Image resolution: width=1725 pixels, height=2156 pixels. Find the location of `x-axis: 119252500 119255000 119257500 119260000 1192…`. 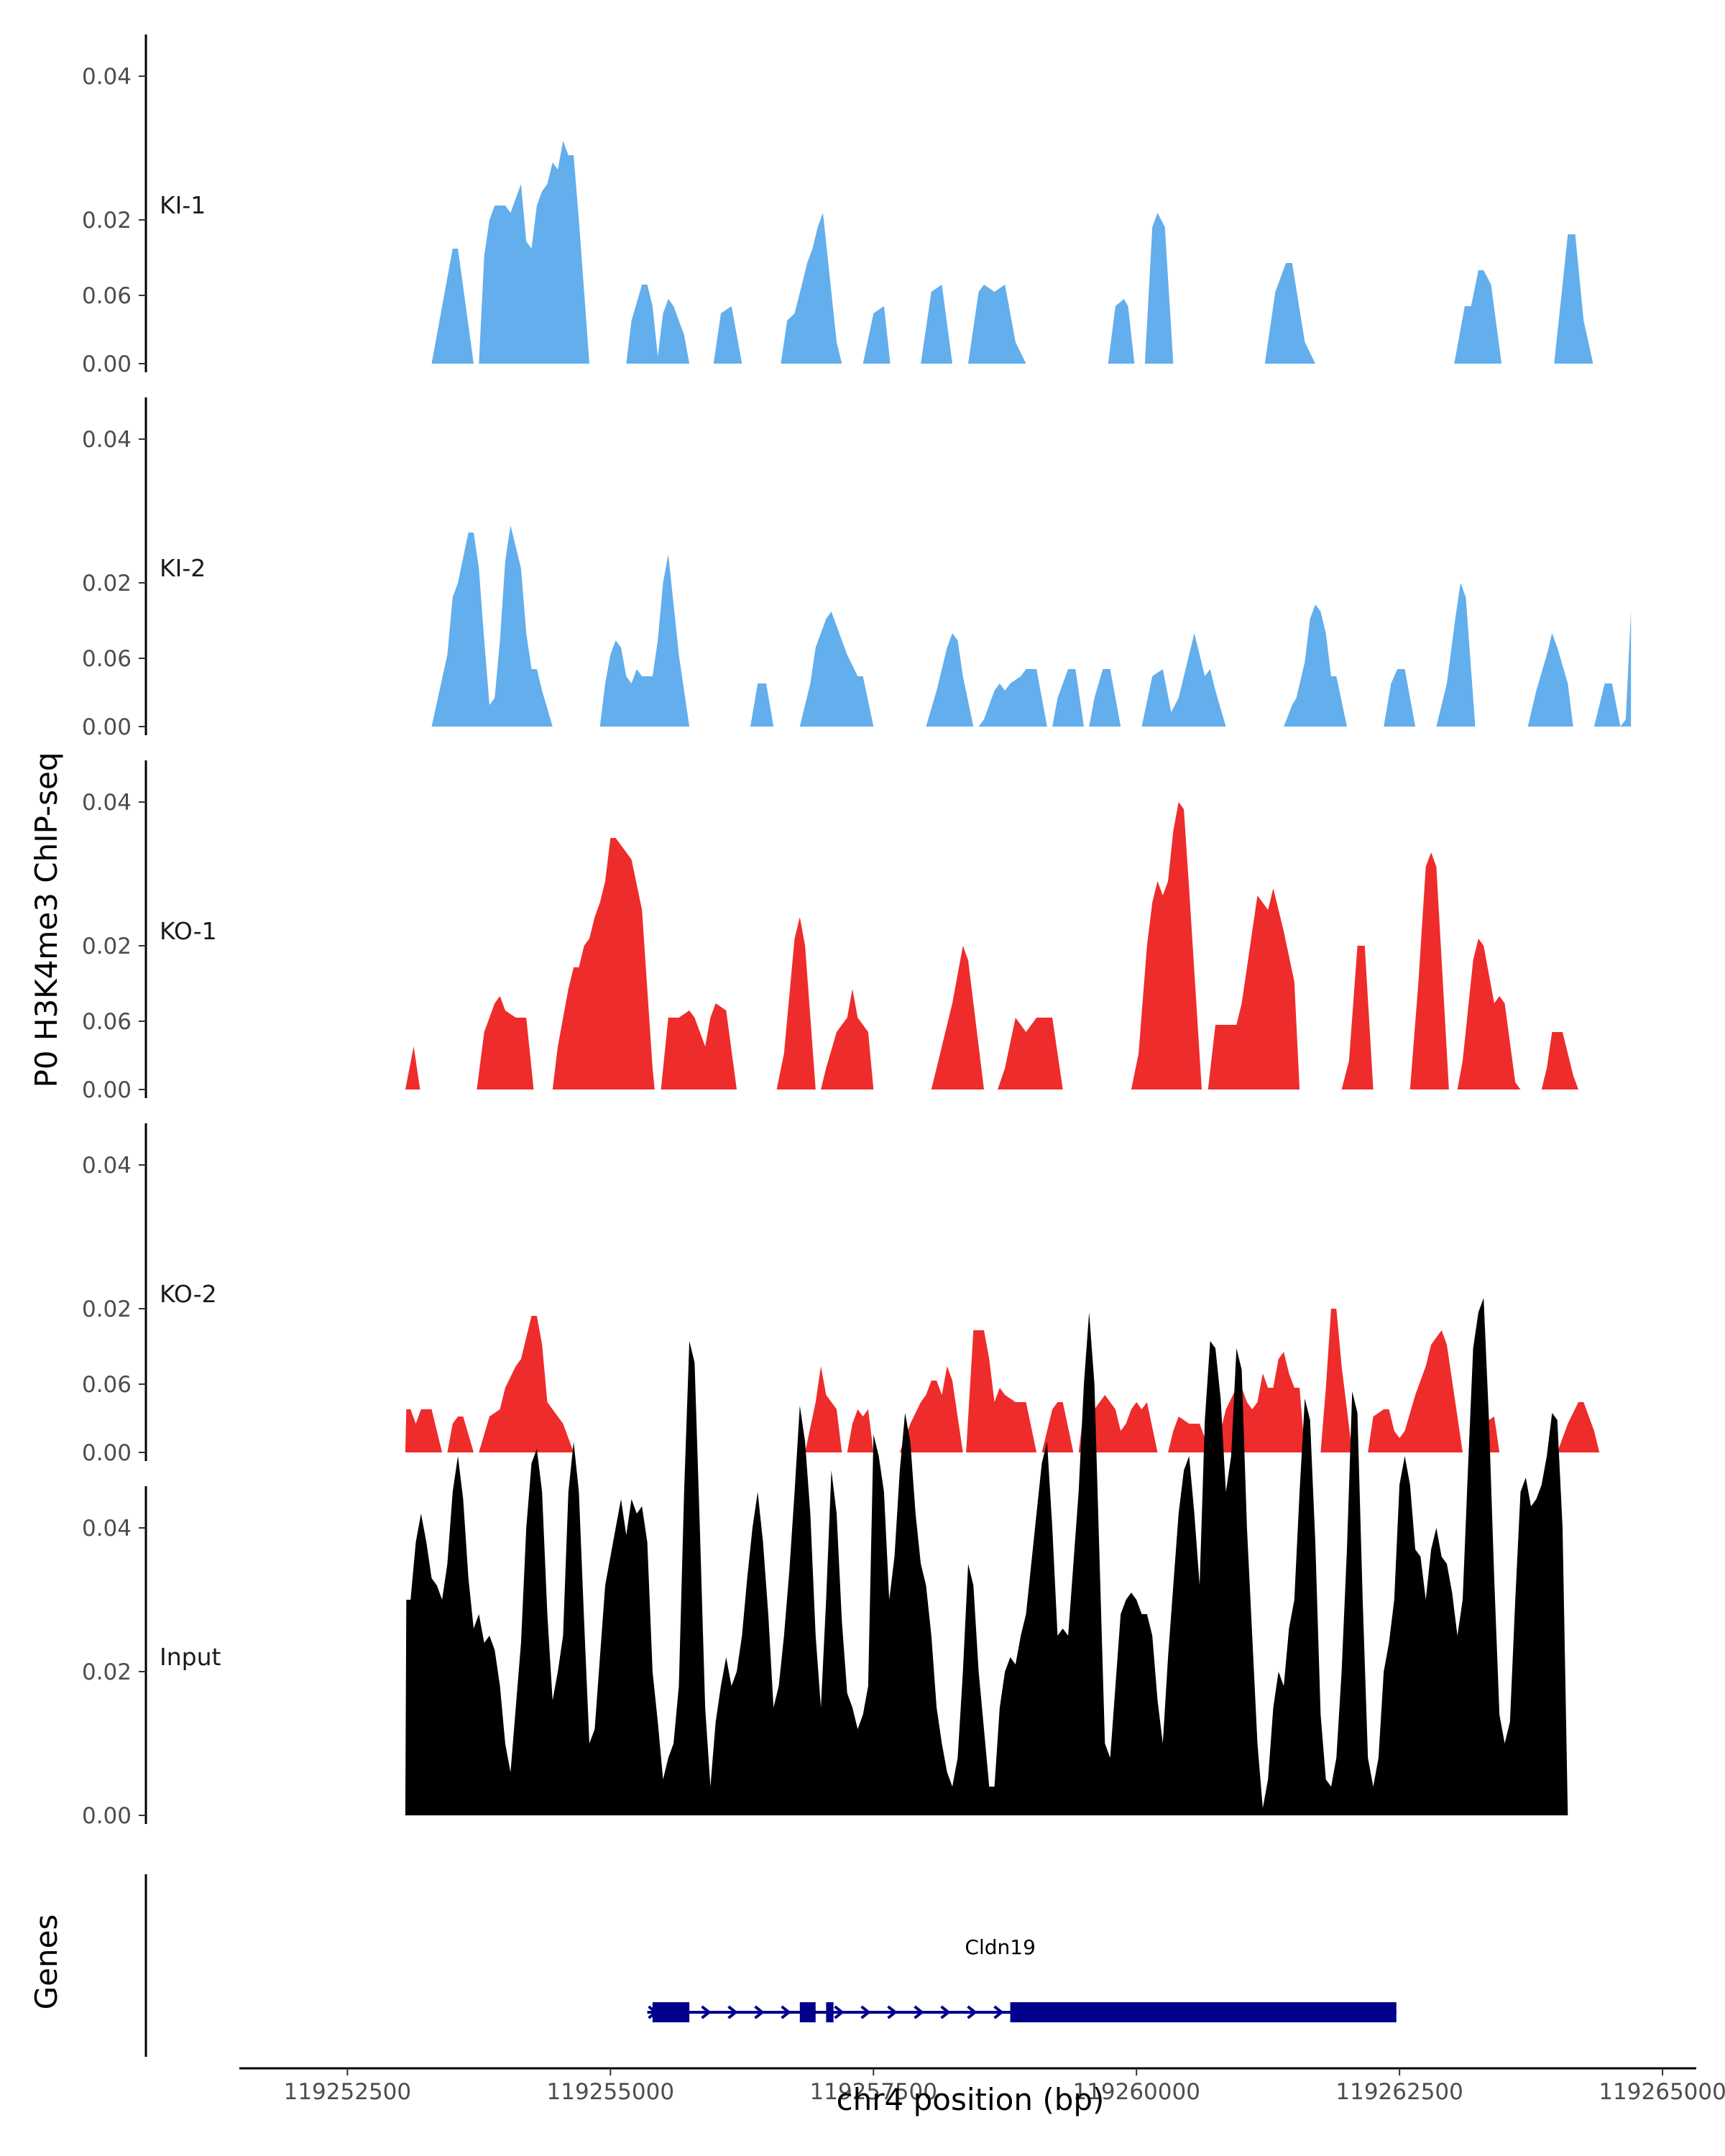

x-axis: 119252500 119255000 119257500 119260000 1192… is located at coordinates (982, 2086).